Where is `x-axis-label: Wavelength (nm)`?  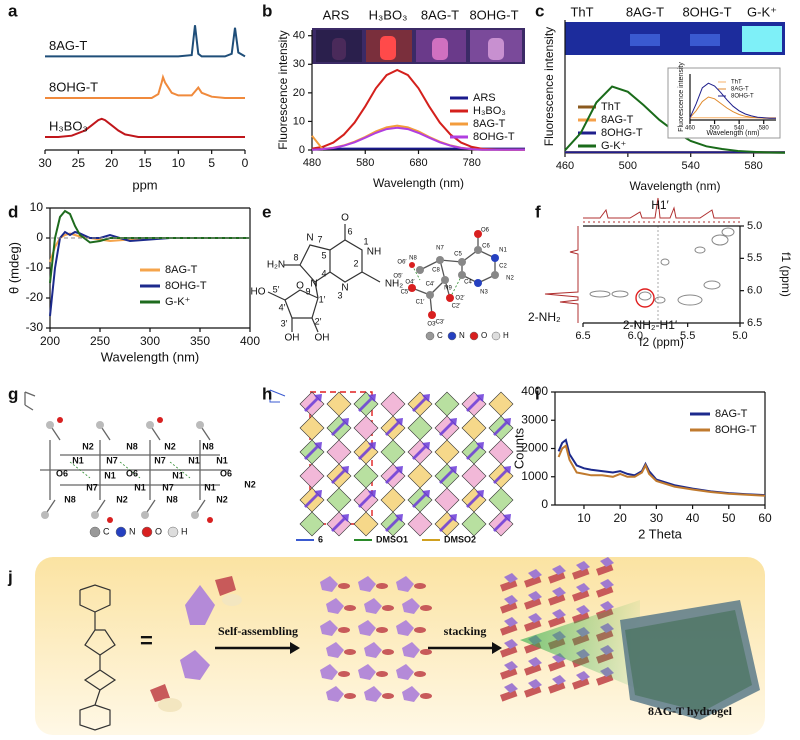
x-axis-label: Wavelength (nm) is located at coordinates (675, 186).